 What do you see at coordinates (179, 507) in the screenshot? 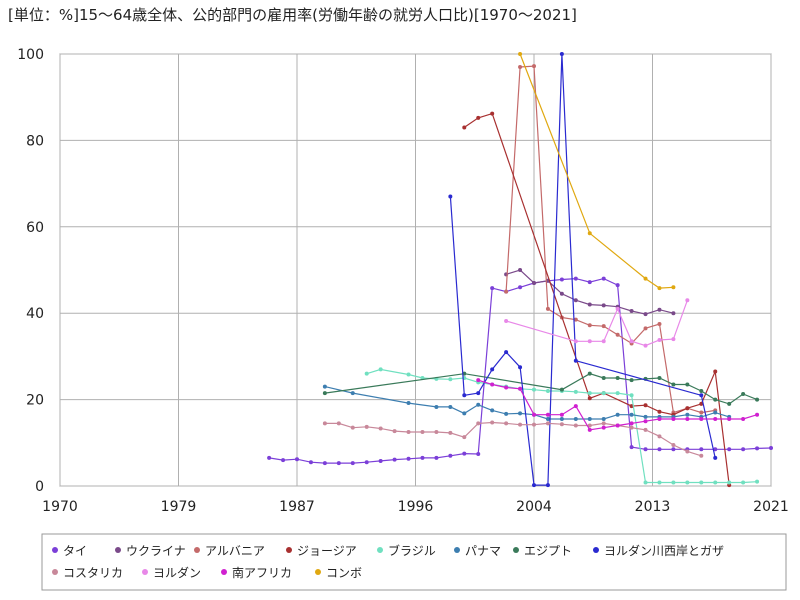
I see `x-tick-label: 1979` at bounding box center [179, 507].